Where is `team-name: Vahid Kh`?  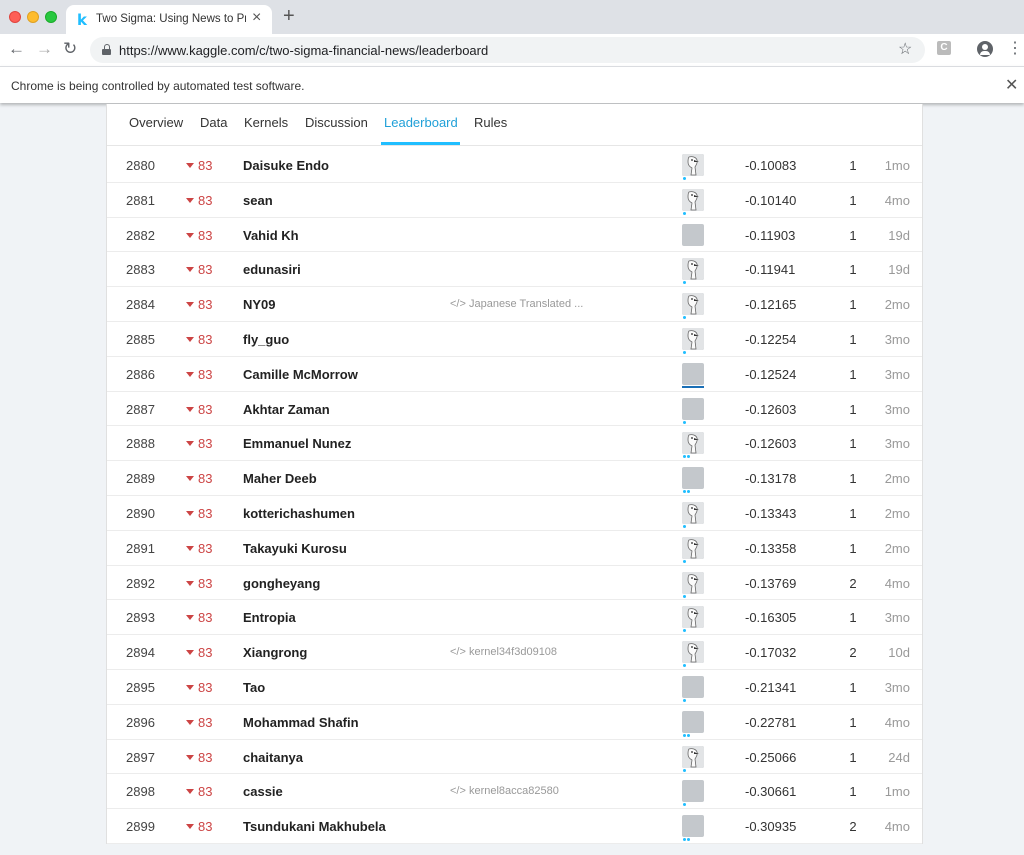 team-name: Vahid Kh is located at coordinates (271, 235).